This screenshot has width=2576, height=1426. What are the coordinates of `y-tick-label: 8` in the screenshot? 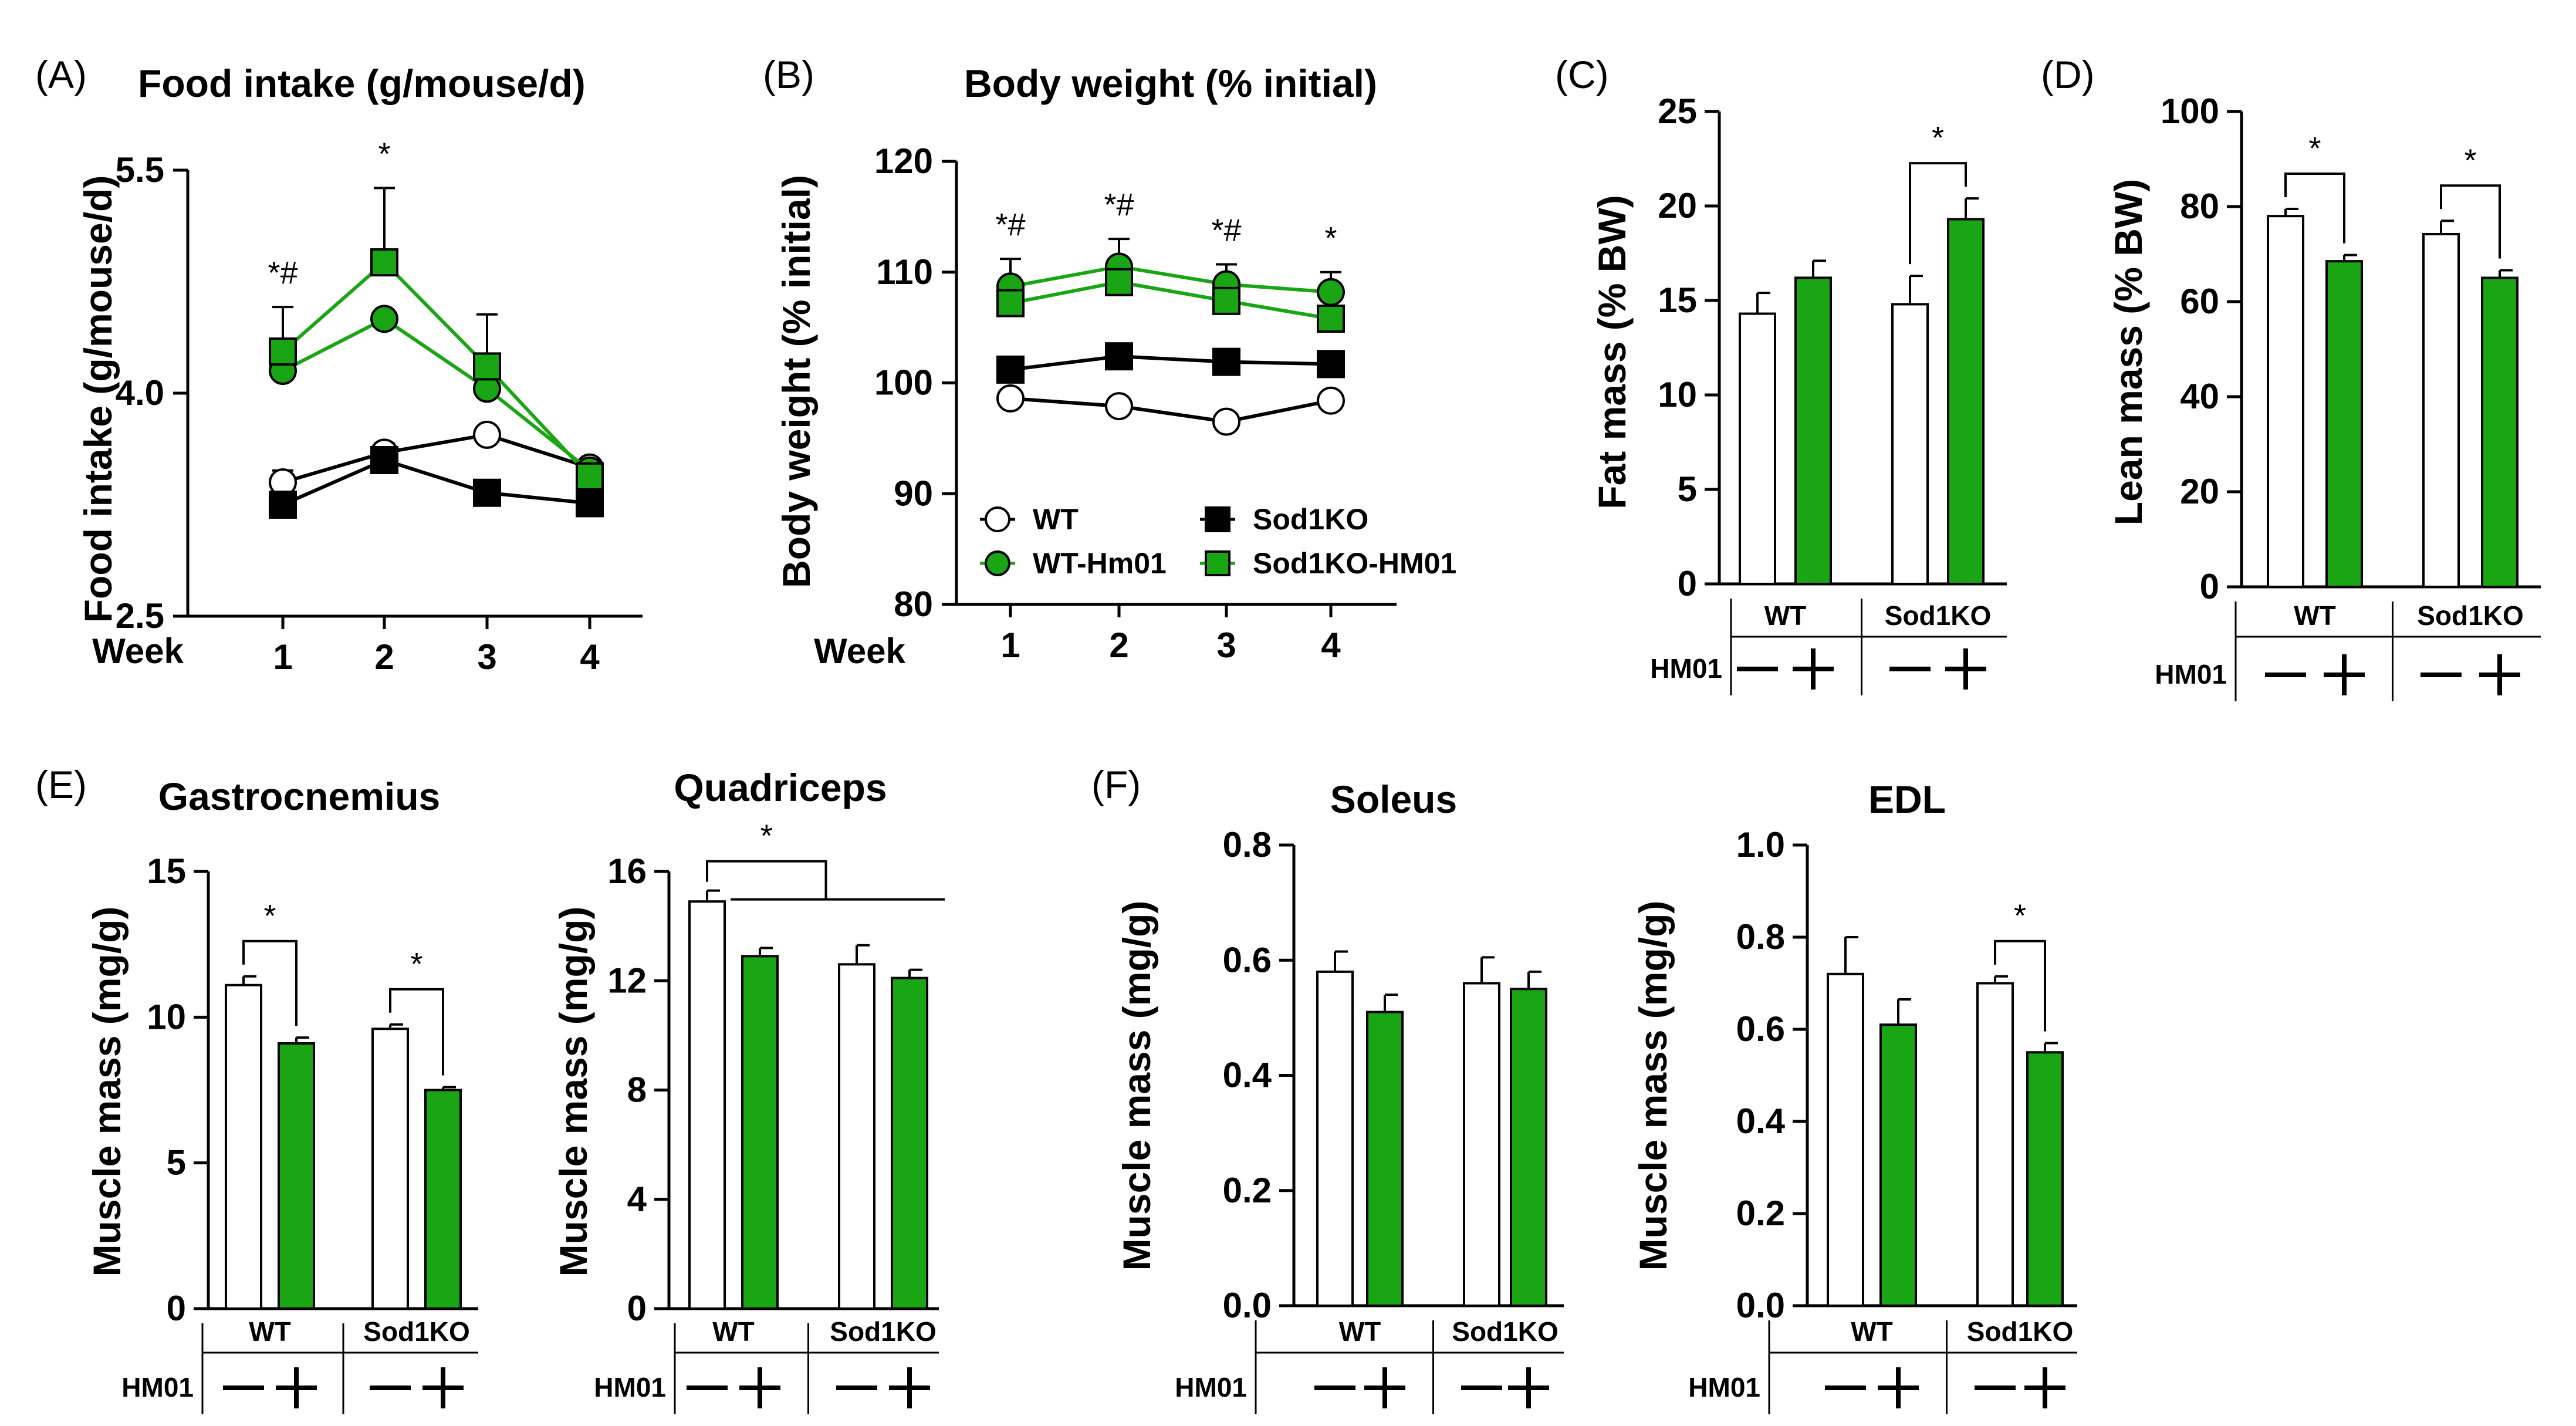 It's located at (637, 1090).